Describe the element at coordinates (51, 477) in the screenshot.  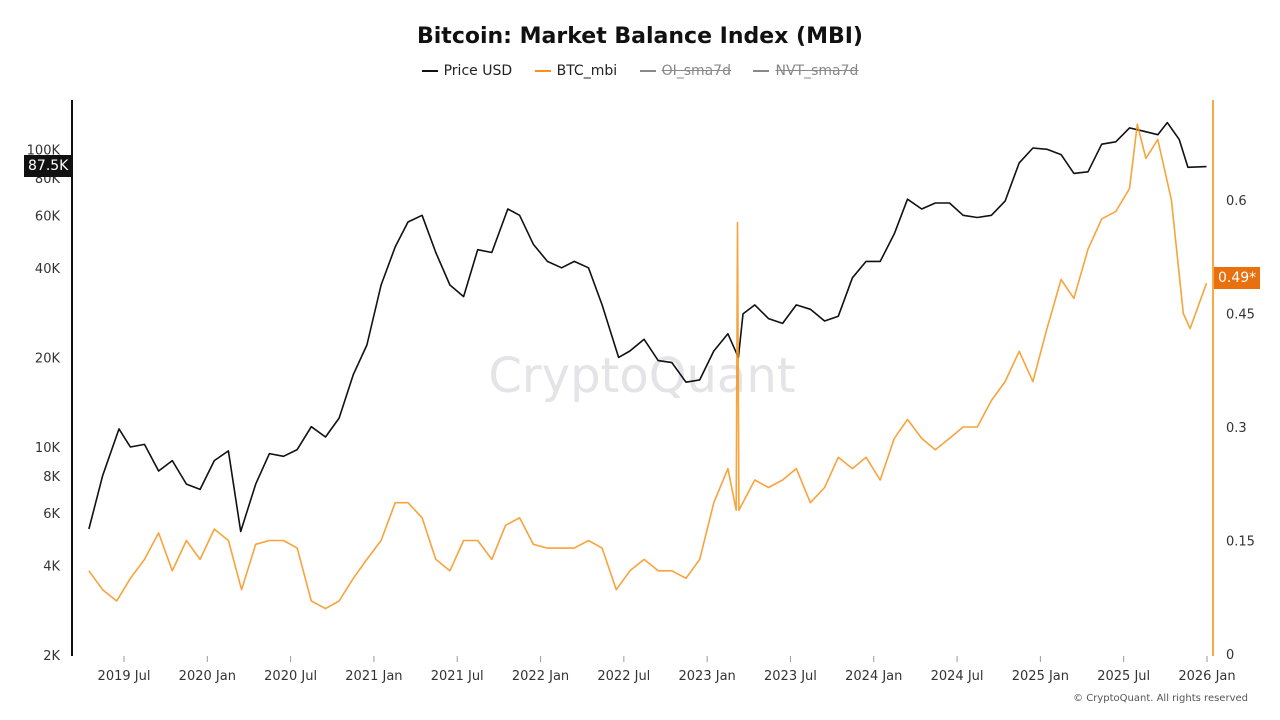
I see `y-left-tick-label: 8K` at that location.